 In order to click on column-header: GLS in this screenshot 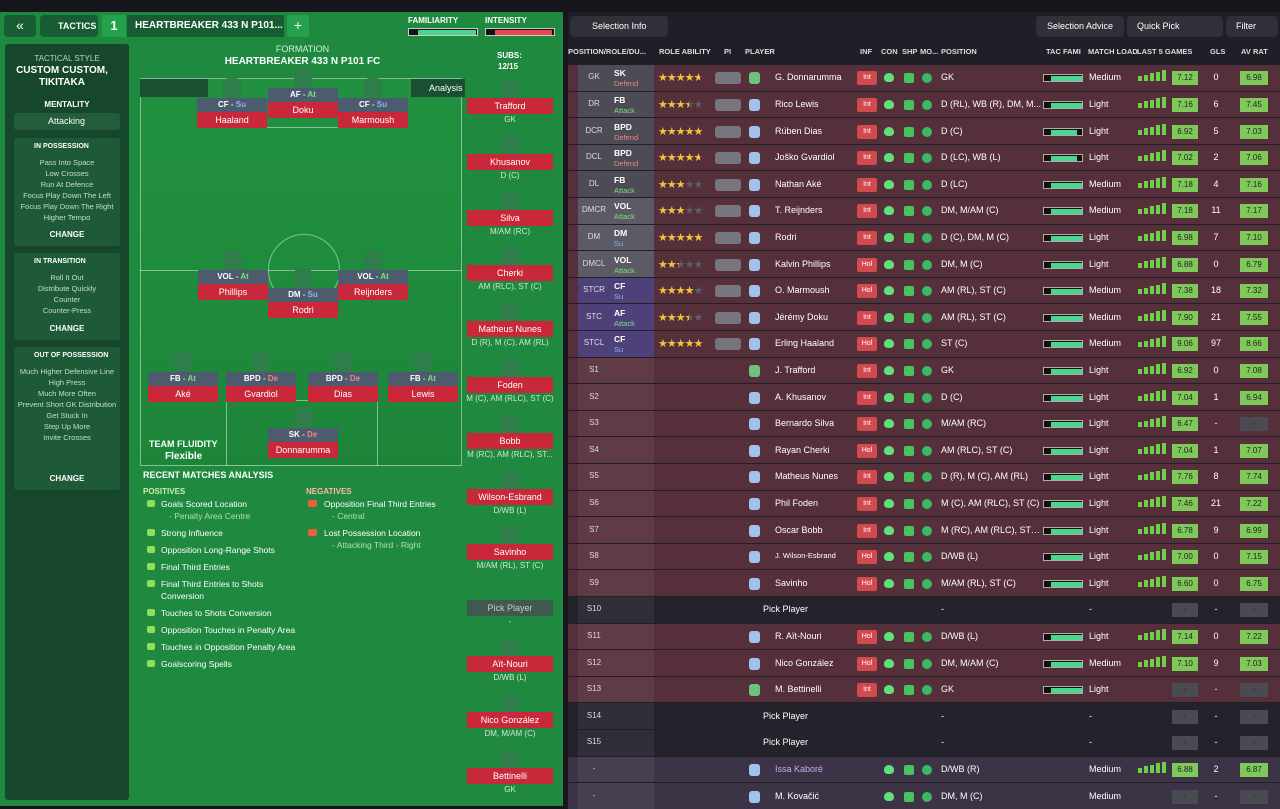, I will do `click(1218, 51)`.